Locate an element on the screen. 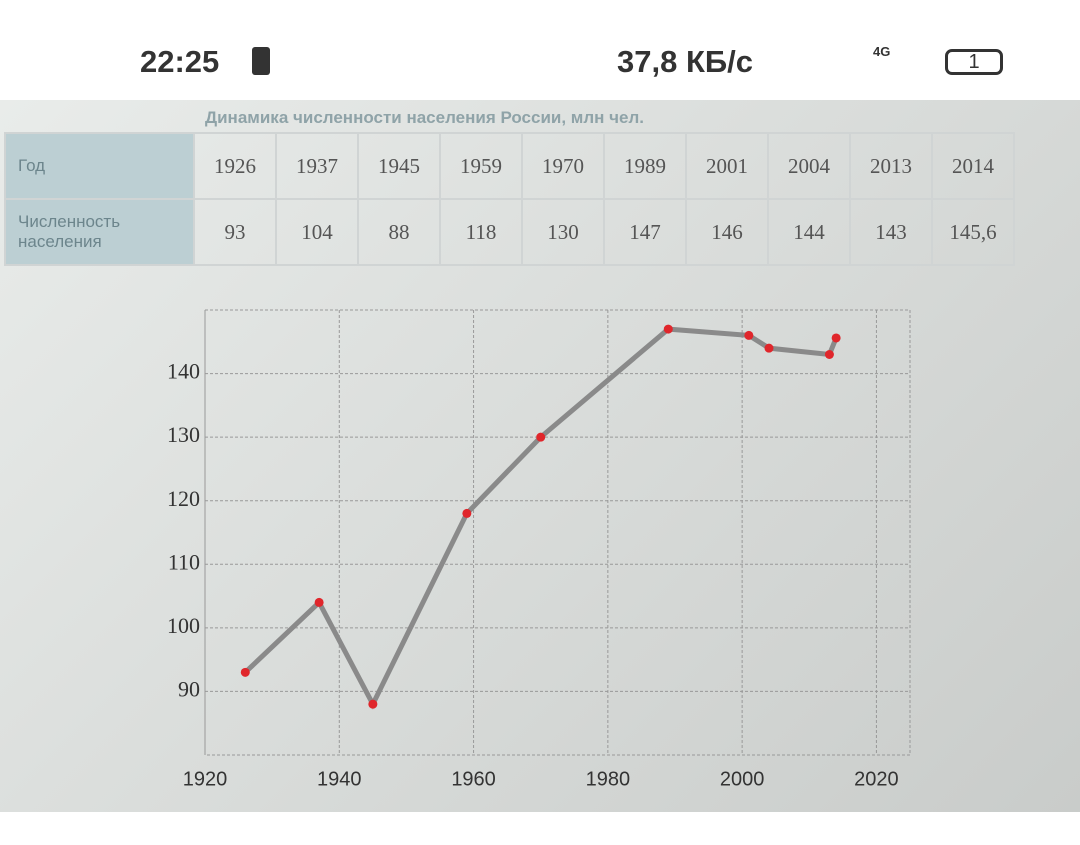 This screenshot has height=845, width=1080. table-cell: 146 is located at coordinates (727, 232).